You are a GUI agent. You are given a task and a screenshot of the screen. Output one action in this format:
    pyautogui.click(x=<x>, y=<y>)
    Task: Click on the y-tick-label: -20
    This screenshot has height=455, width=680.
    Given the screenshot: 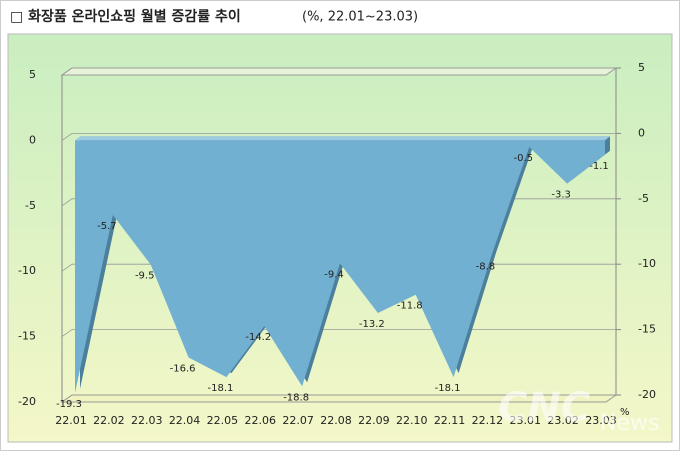 What is the action you would take?
    pyautogui.click(x=27, y=401)
    